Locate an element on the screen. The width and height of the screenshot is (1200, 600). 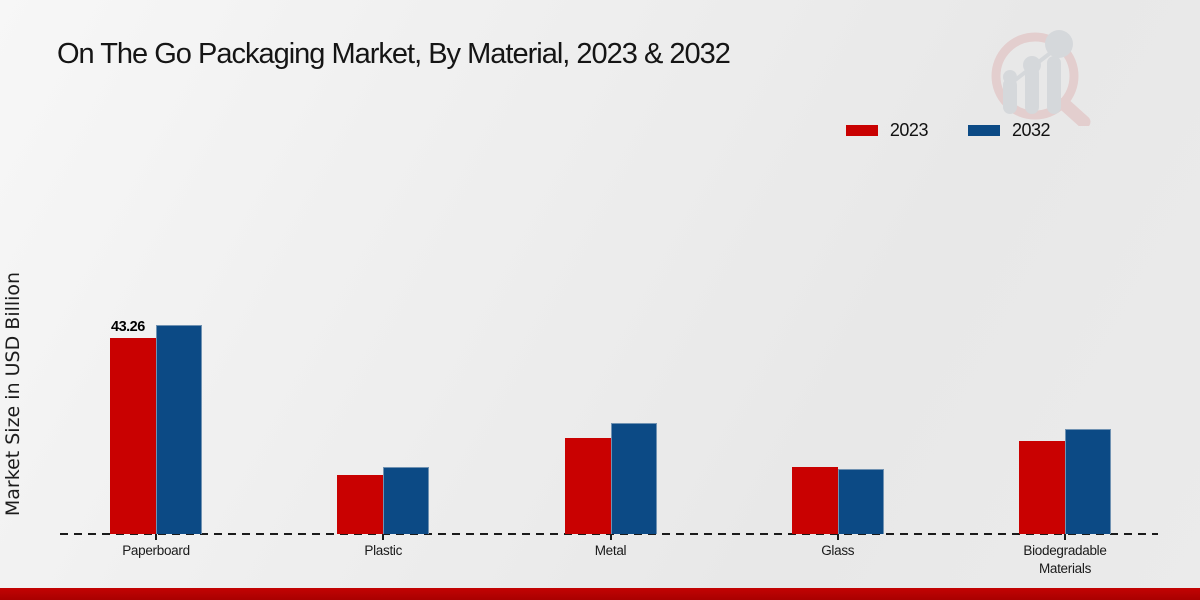
x-axis-category-label-metal: Metal is located at coordinates (610, 550).